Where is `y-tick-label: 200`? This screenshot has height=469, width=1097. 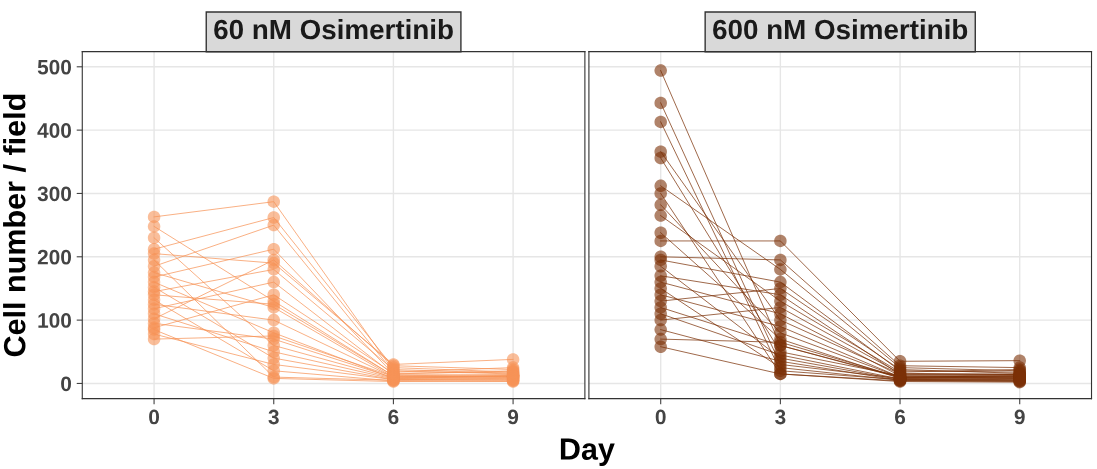 y-tick-label: 200 is located at coordinates (54, 257).